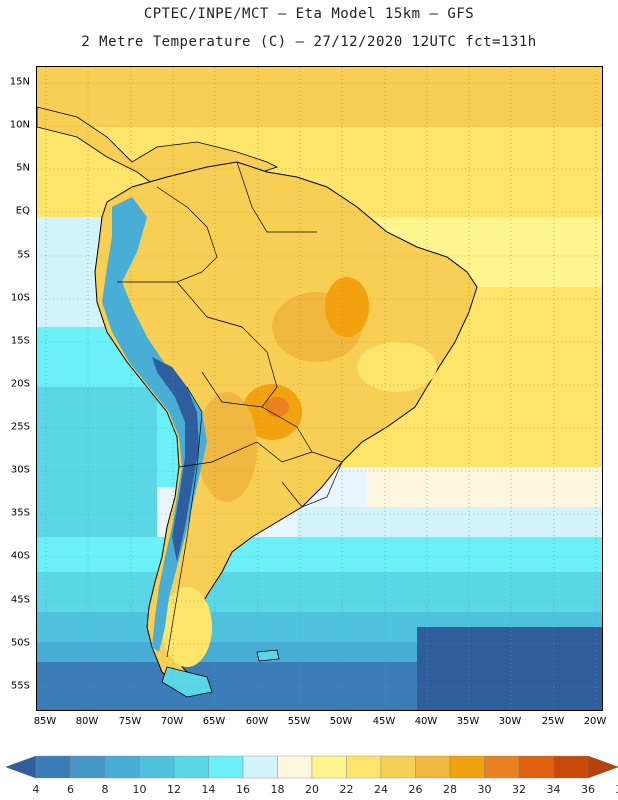 The height and width of the screenshot is (800, 618). I want to click on lon-label: 65W, so click(214, 721).